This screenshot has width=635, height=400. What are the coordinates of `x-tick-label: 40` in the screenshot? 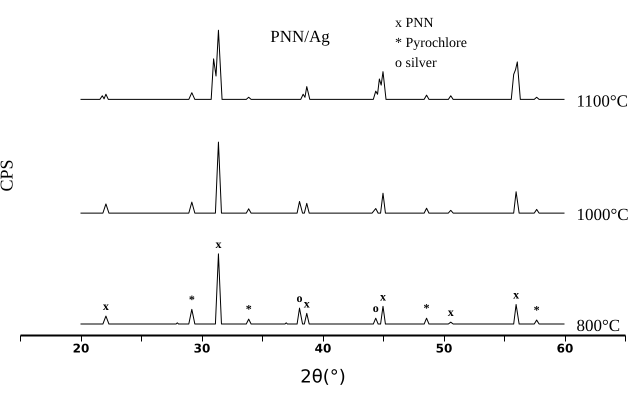 It's located at (323, 349).